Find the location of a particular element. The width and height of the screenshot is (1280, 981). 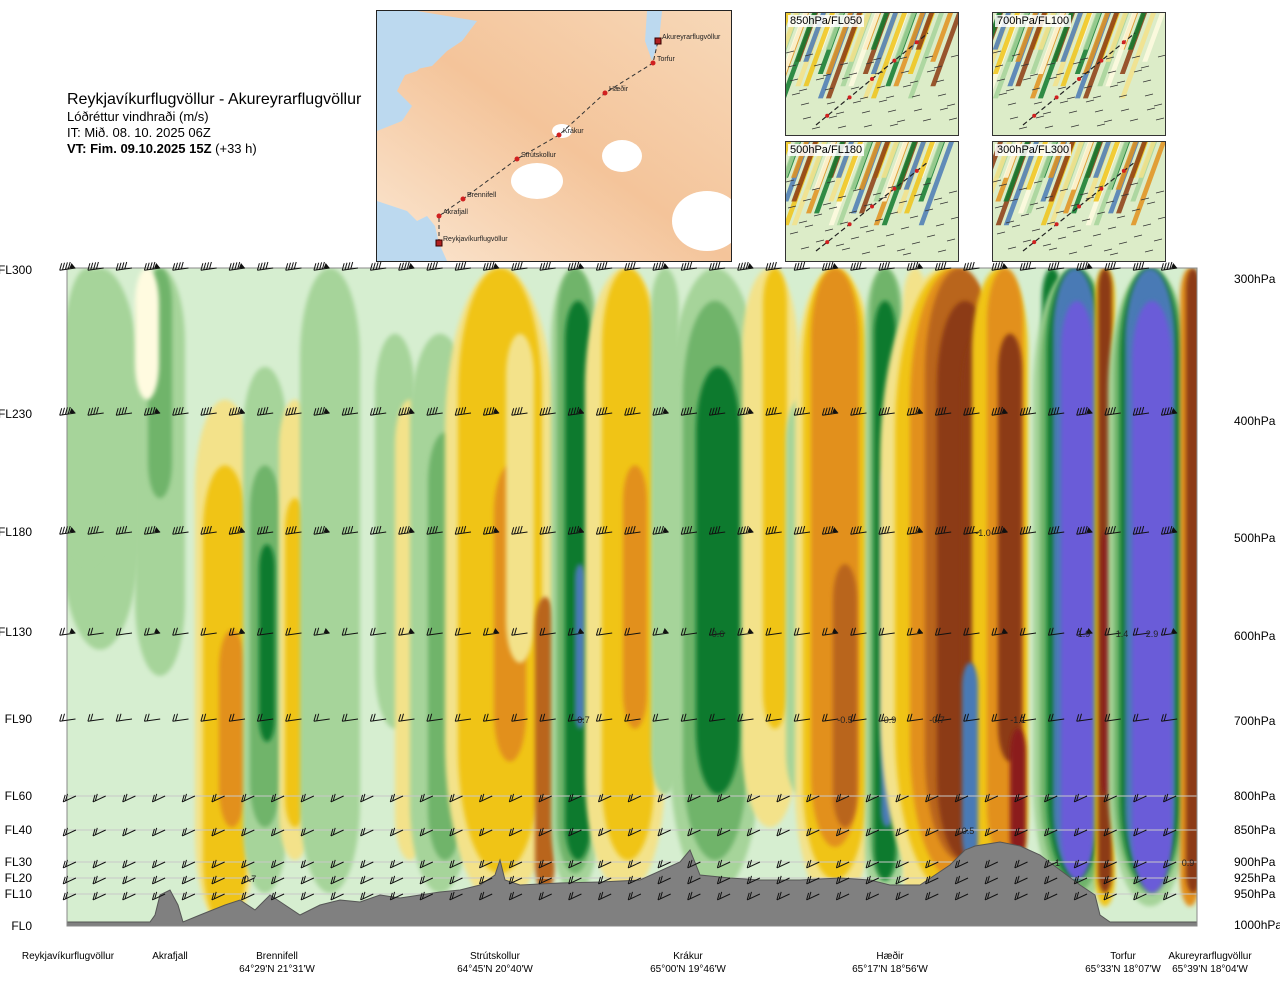

location-coord: 64°45'N 20°40'W is located at coordinates (495, 969).